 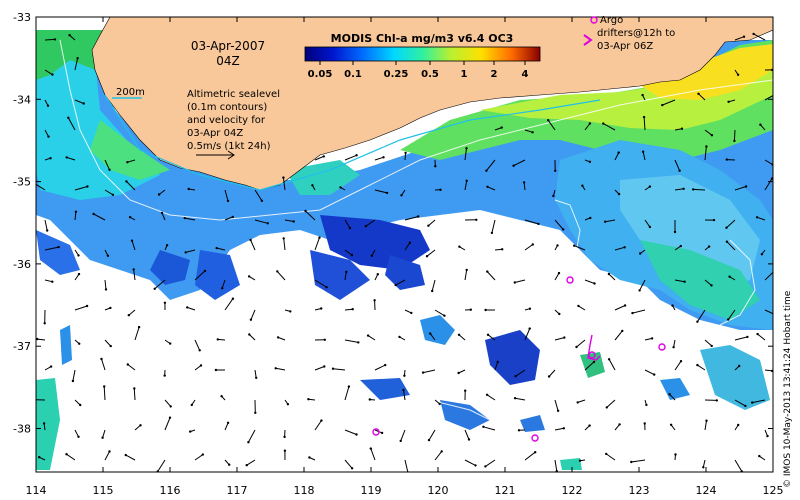 I want to click on colorbar-tick-label: 0.25, so click(x=396, y=74).